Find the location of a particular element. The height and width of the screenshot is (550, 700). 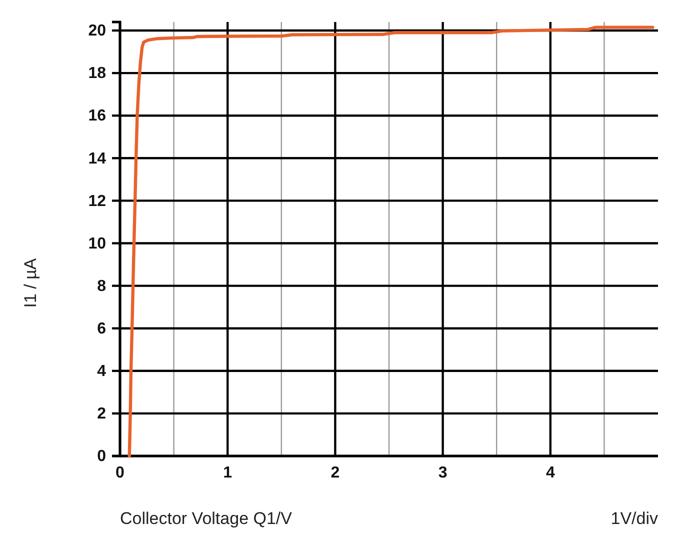

y-tick-label: 6 is located at coordinates (101, 329).